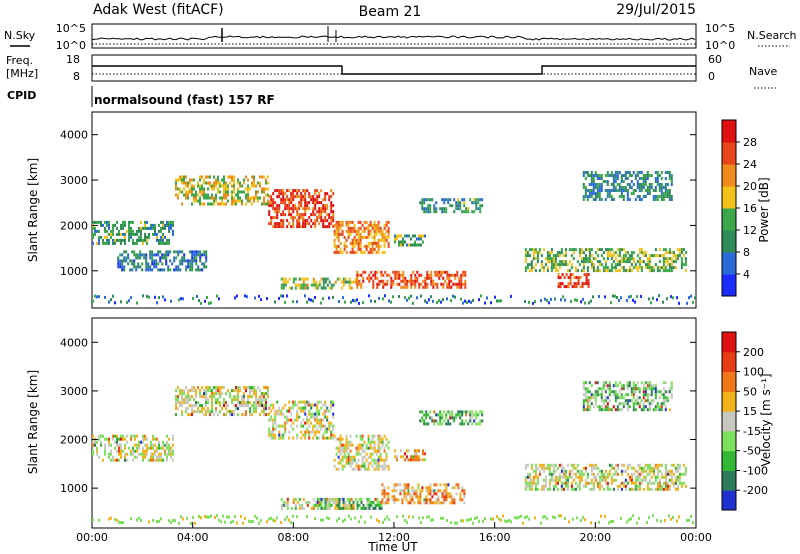 The image size is (800, 554). Describe the element at coordinates (158, 10) in the screenshot. I see `station-title: Adak West (fitACF)` at that location.